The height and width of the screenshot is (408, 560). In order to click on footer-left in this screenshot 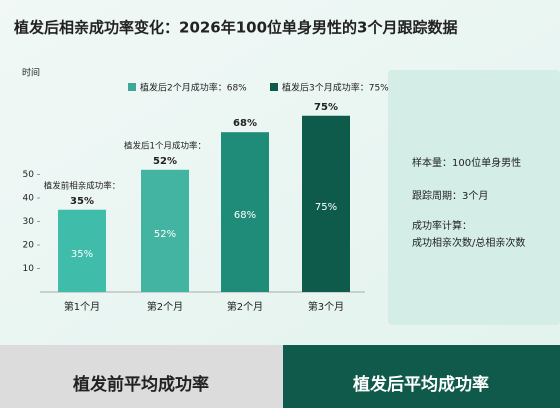, I will do `click(141, 376)`.